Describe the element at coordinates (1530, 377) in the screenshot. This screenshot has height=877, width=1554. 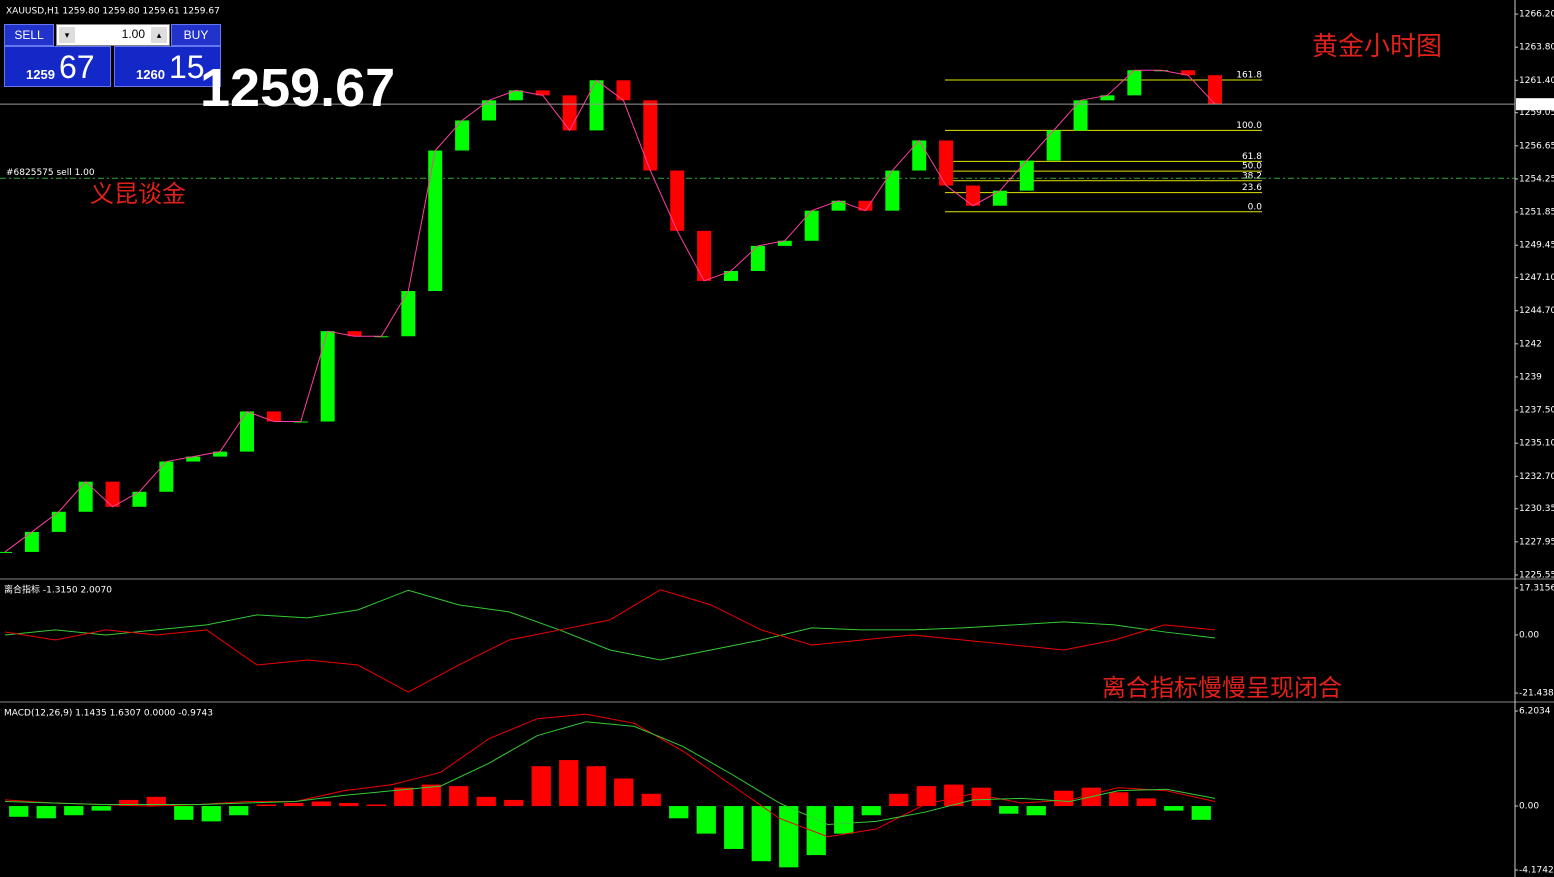
I see `y-tick-label: 1239` at that location.